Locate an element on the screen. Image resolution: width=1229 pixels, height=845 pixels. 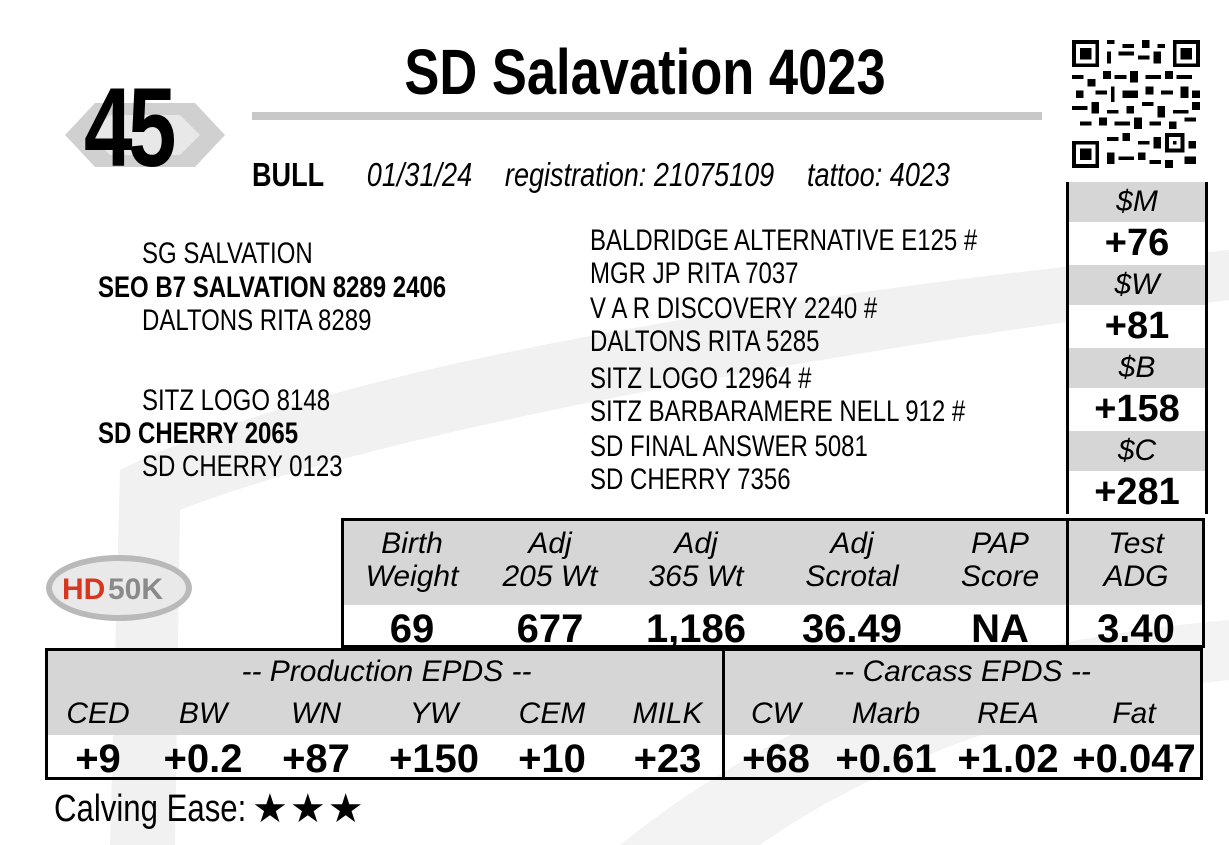
epd-value: +0.2 is located at coordinates (203, 759).